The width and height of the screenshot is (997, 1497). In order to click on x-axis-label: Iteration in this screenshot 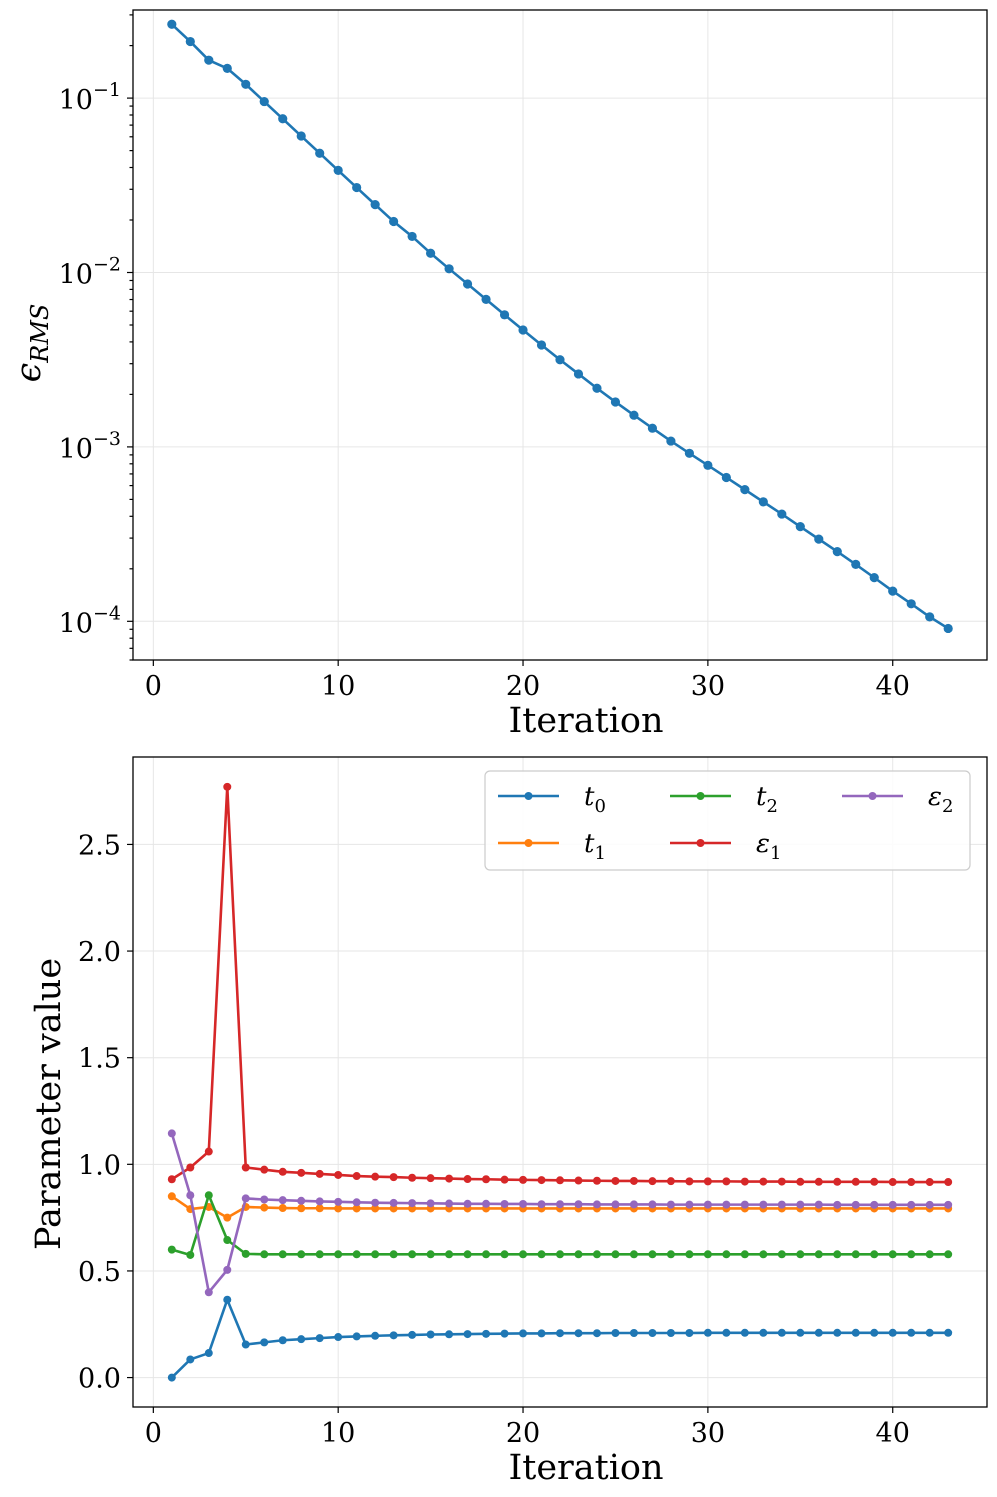, I will do `click(585, 1468)`.